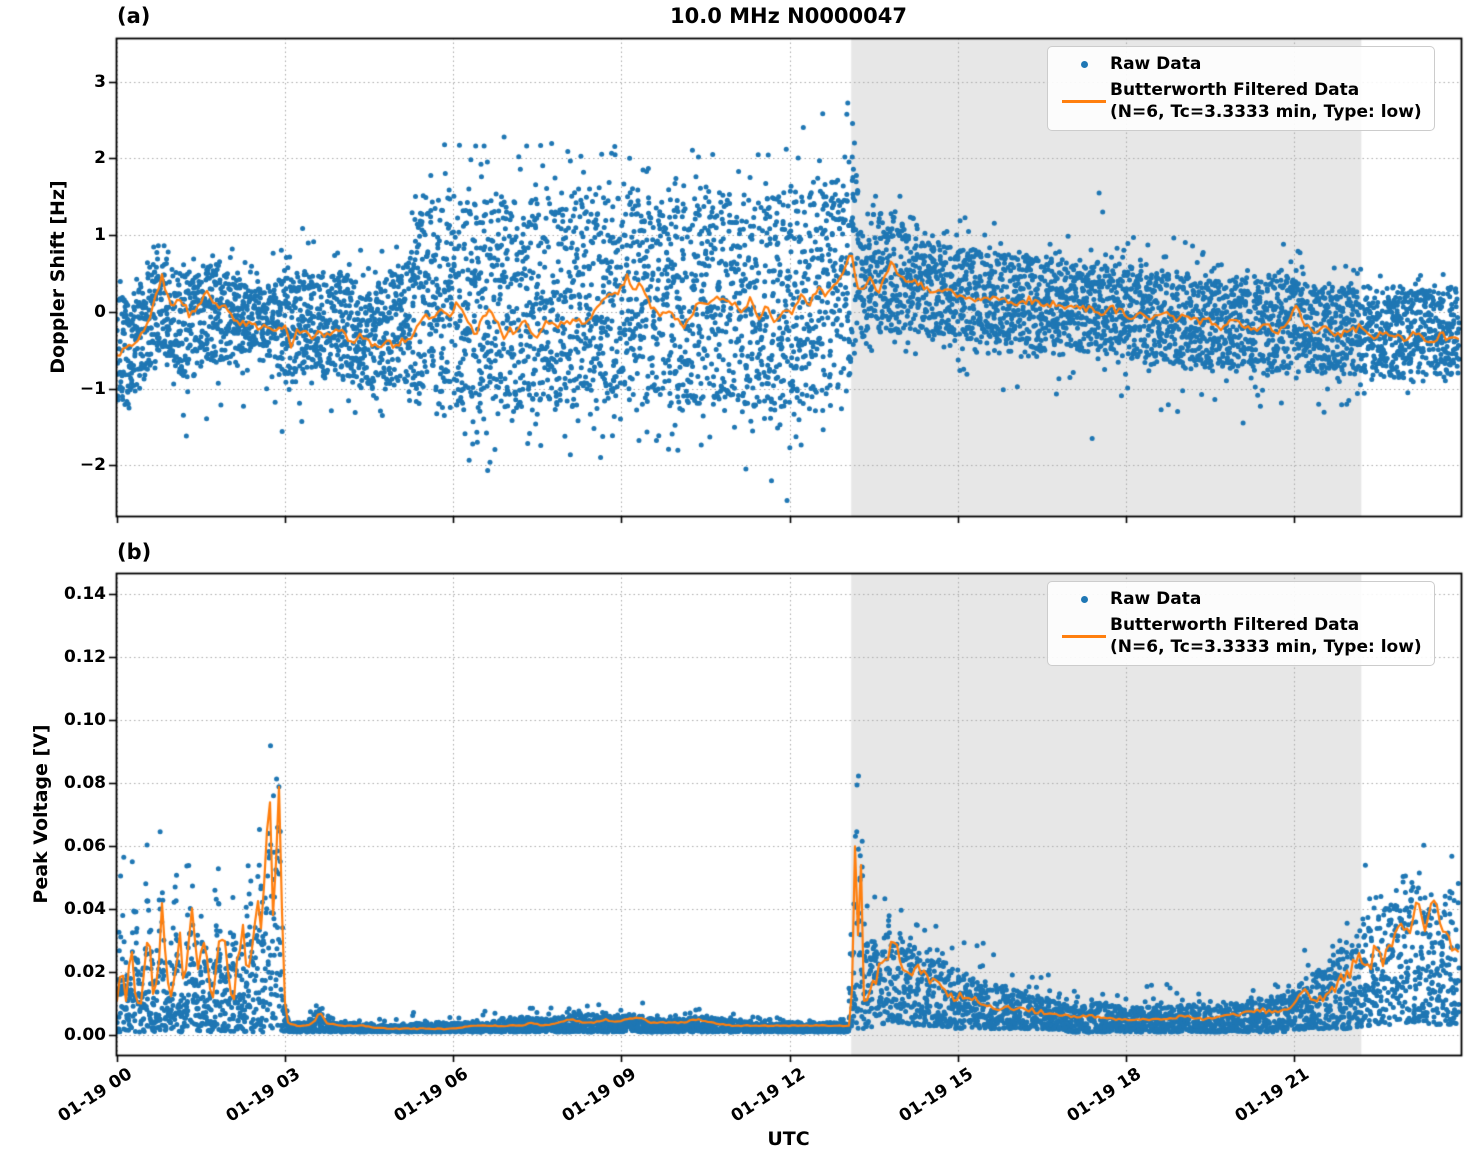 The width and height of the screenshot is (1471, 1172). I want to click on y-tick-label: 0.12, so click(85, 657).